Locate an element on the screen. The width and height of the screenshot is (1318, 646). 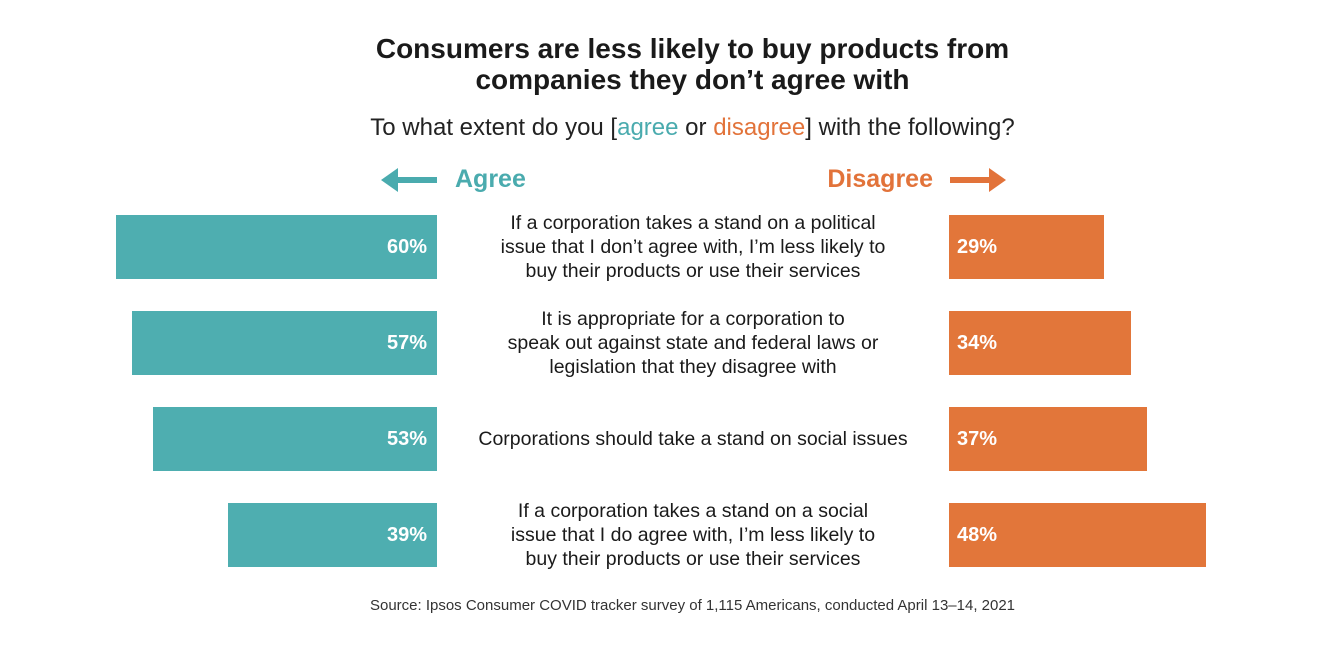
disagree-bar: 29% is located at coordinates (1027, 247).